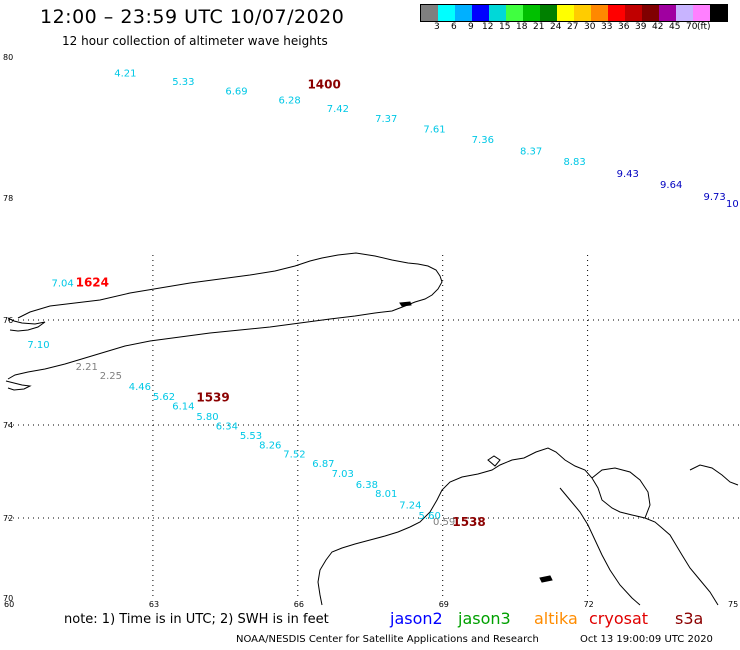  I want to click on legend-label: 15, so click(505, 27).